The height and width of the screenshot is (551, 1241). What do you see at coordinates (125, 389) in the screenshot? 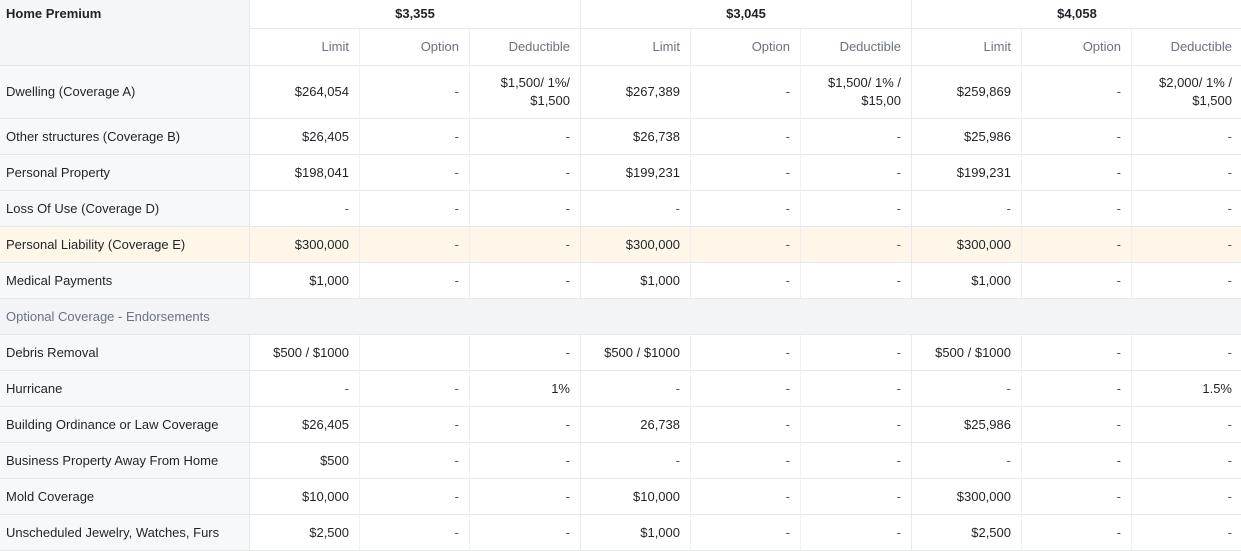
I see `row-label-hurricane: Hurricane` at bounding box center [125, 389].